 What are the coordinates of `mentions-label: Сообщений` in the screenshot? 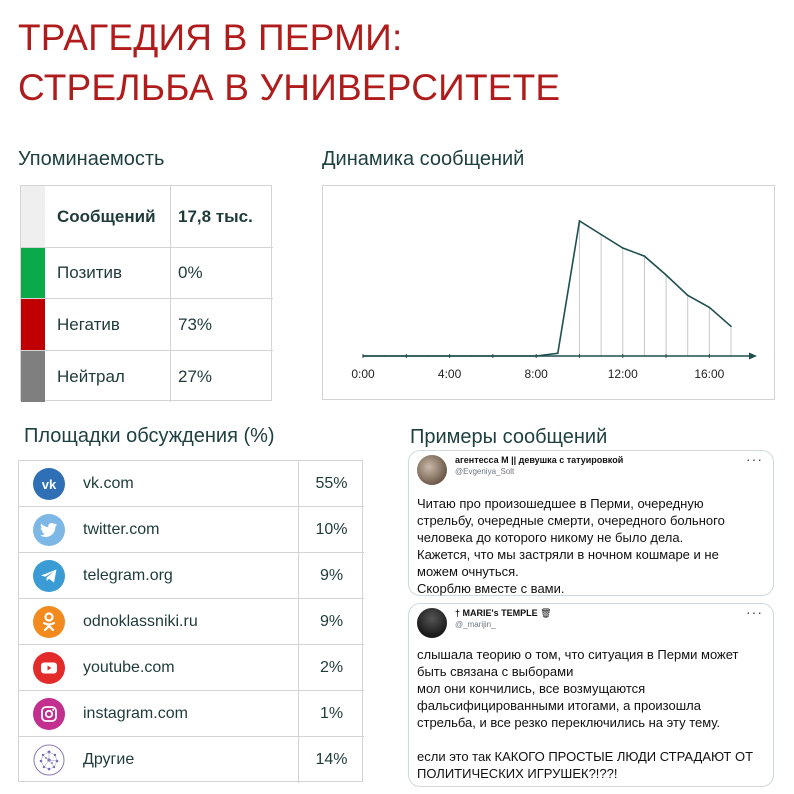 It's located at (108, 216).